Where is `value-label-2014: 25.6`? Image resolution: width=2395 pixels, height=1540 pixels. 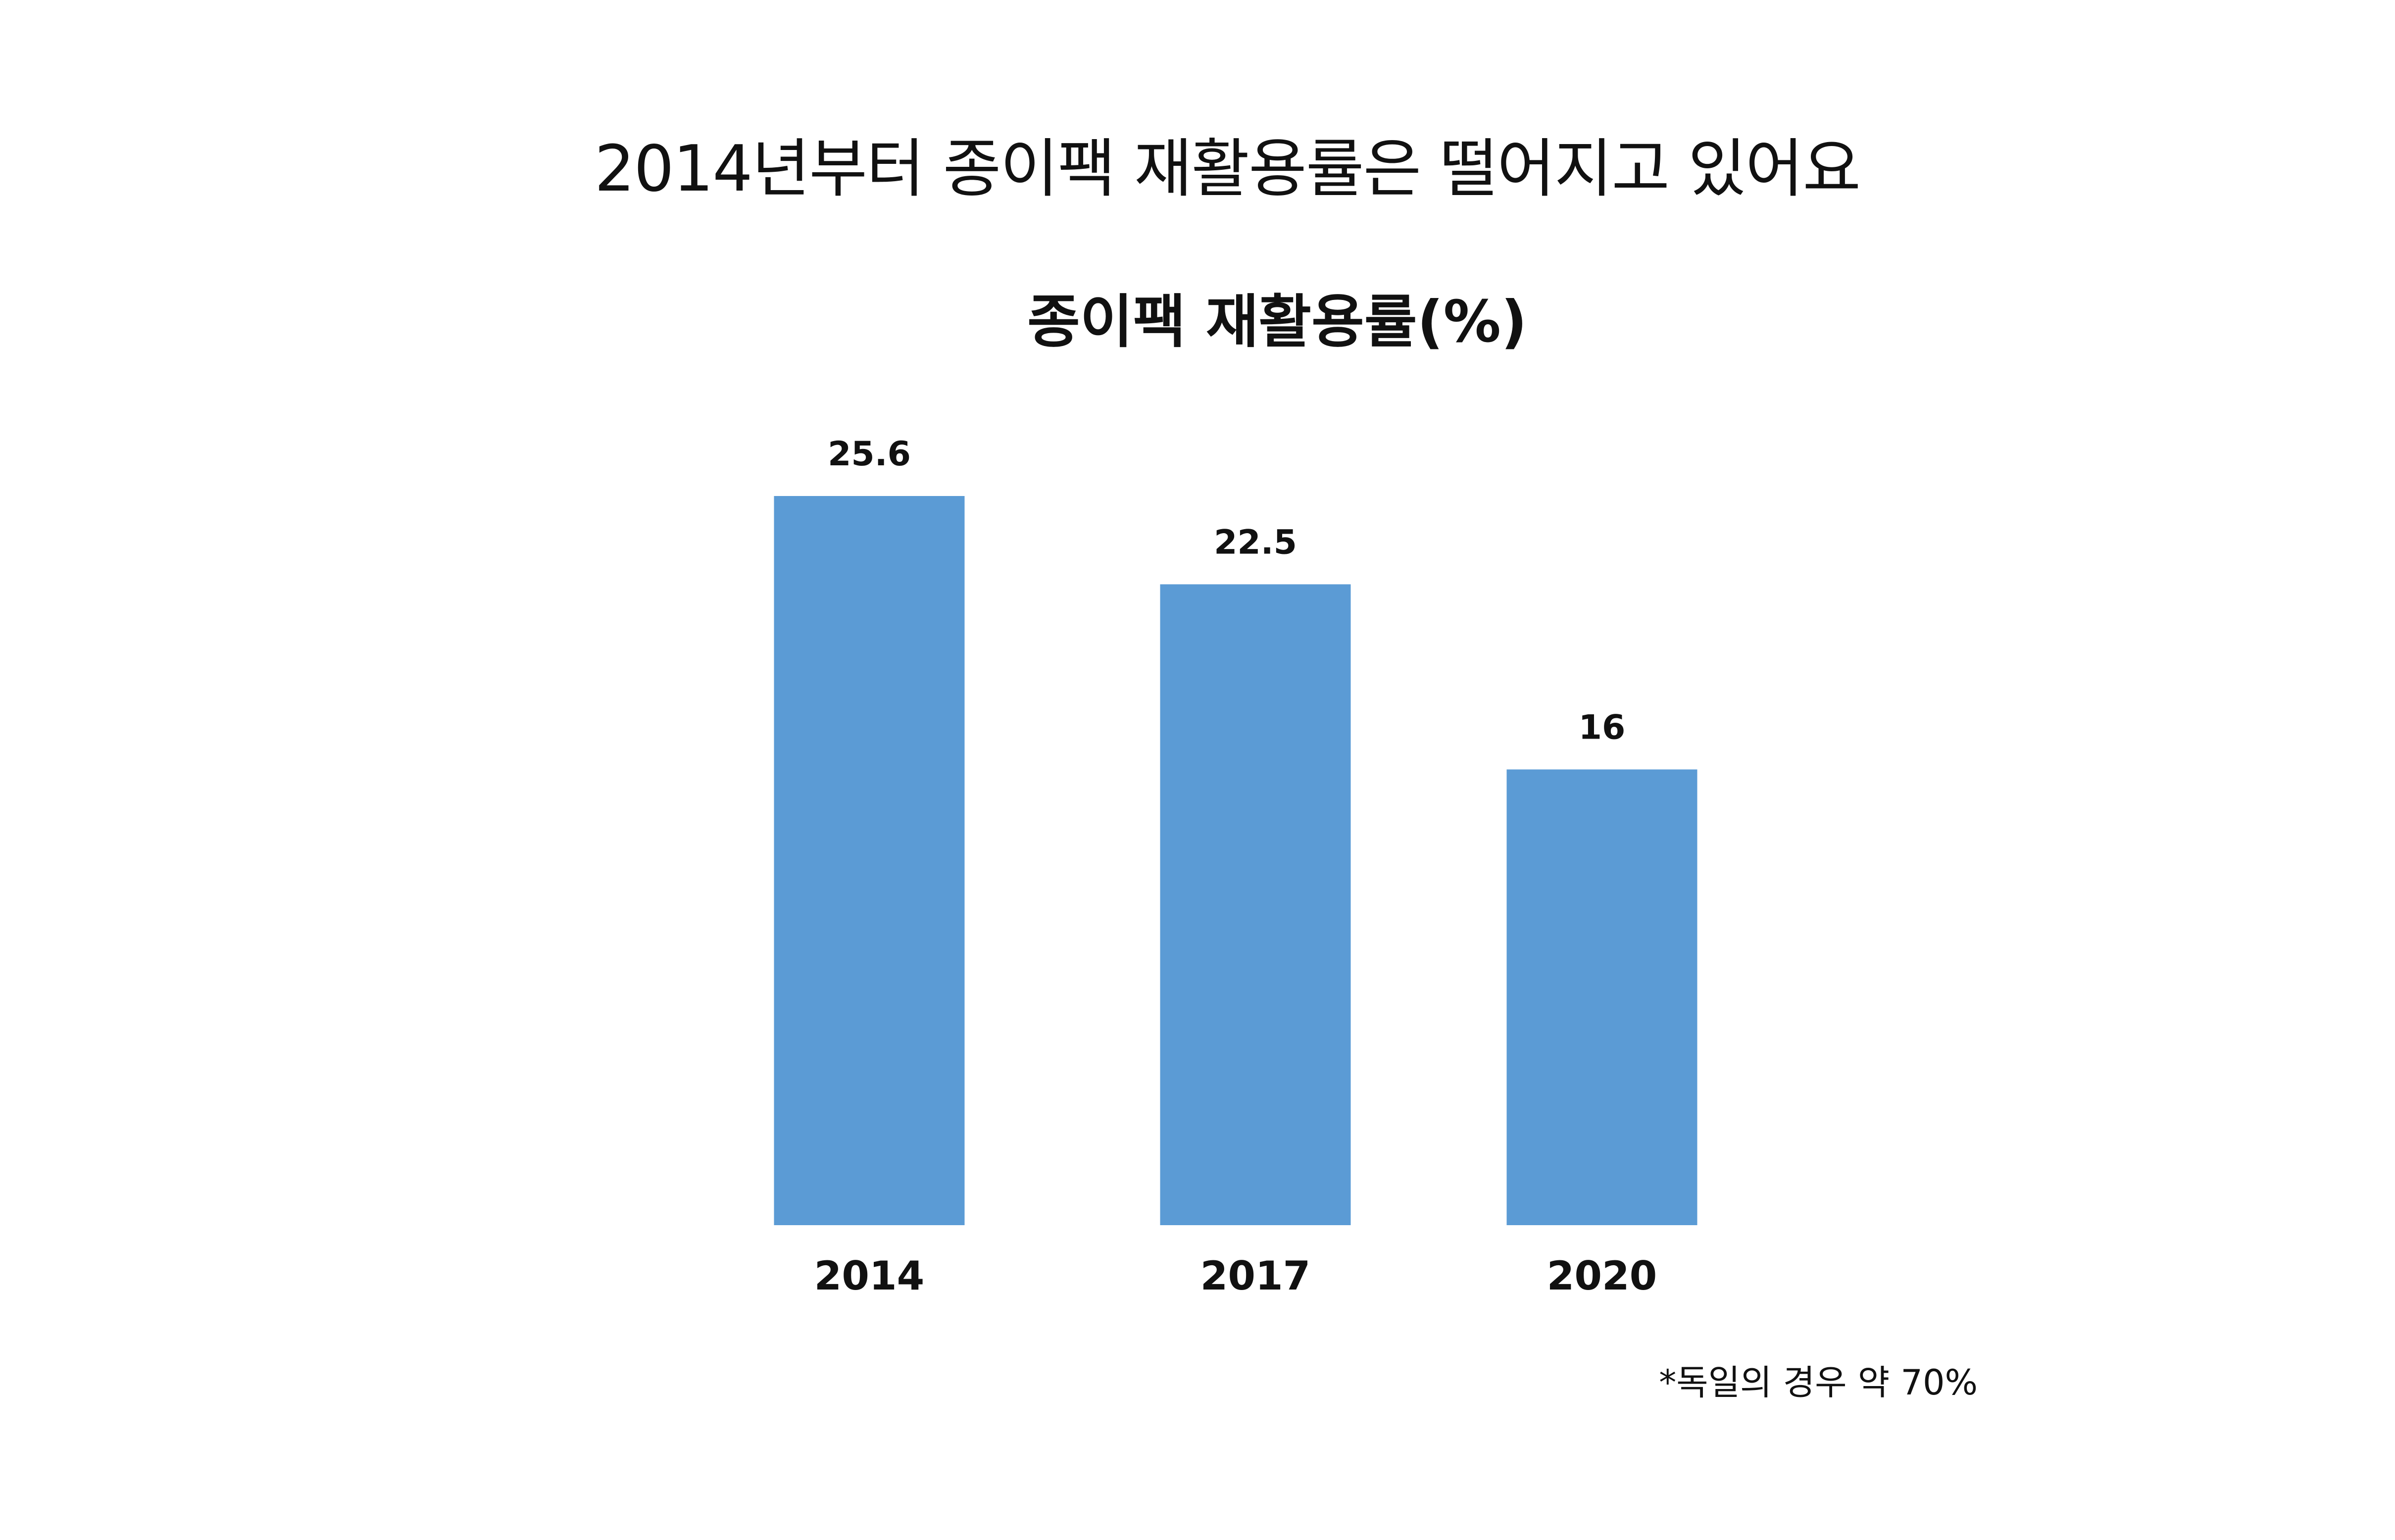
value-label-2014: 25.6 is located at coordinates (869, 455).